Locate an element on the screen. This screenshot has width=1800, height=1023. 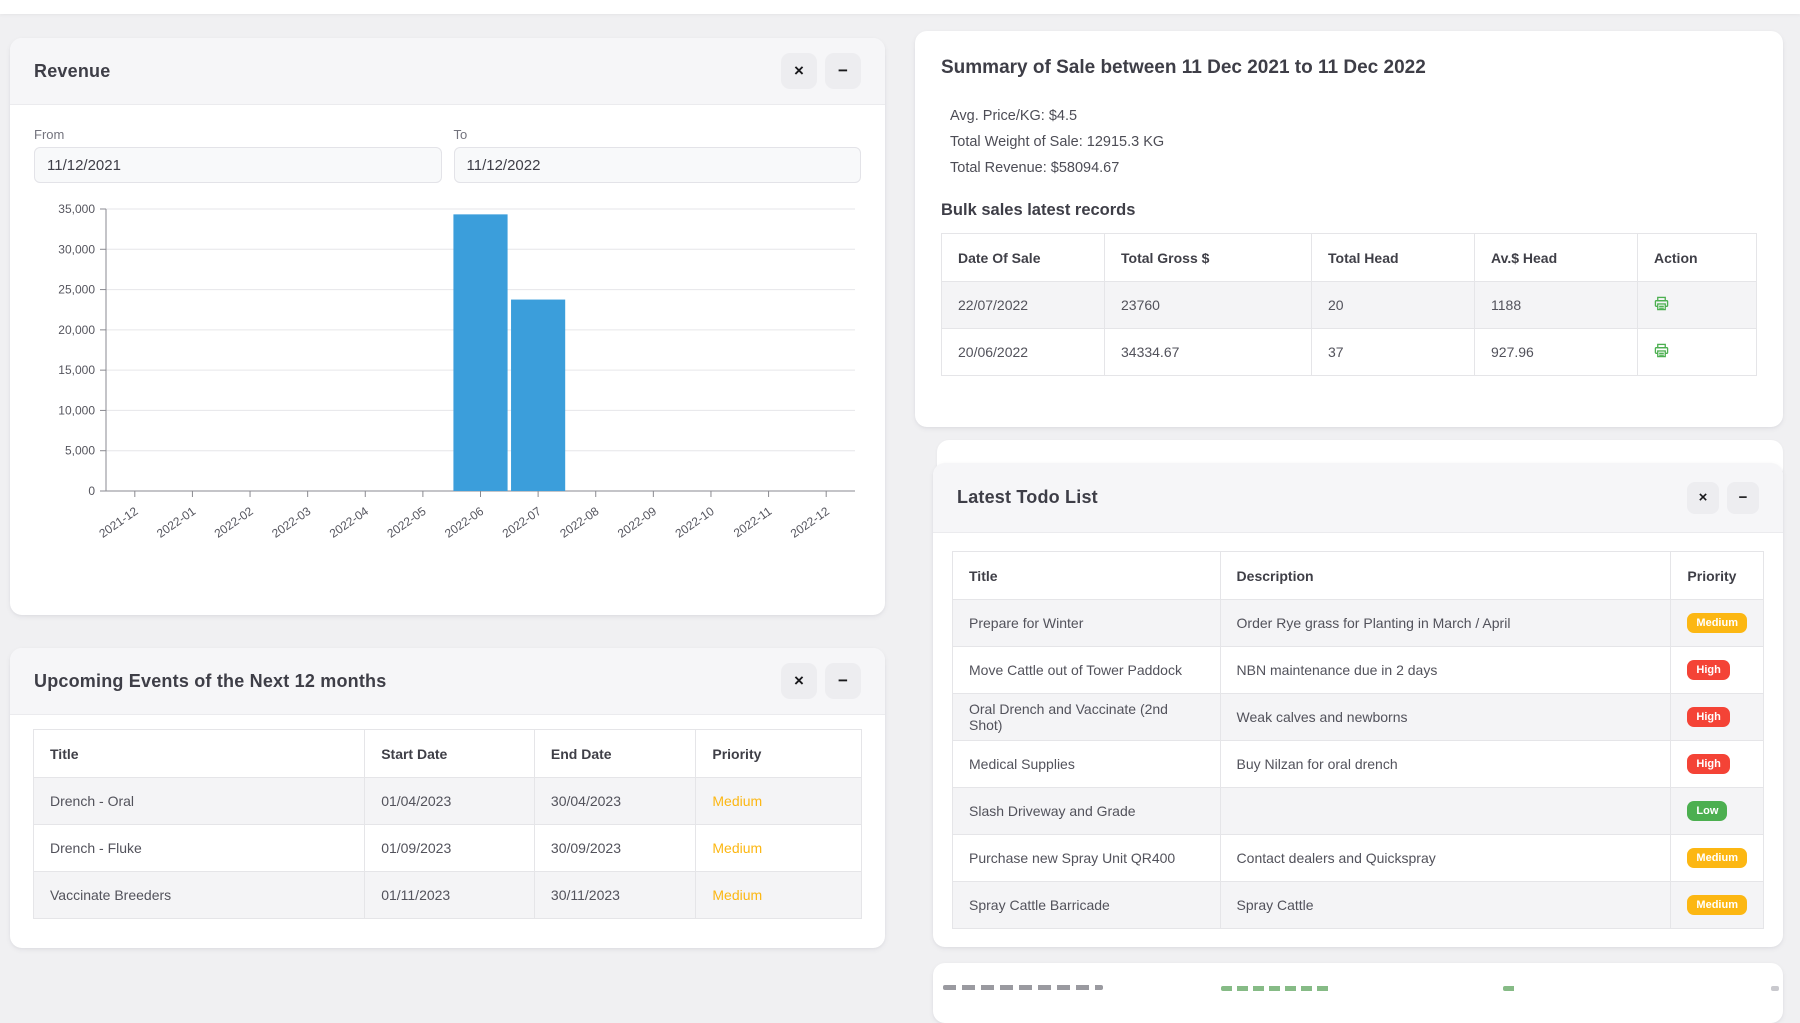
table-cell: 20 is located at coordinates (1393, 305).